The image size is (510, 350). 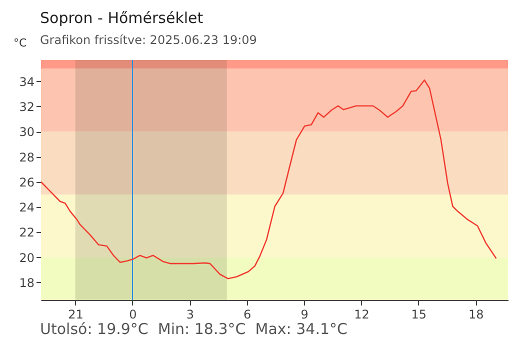 I want to click on y-tick-label: 28, so click(x=26, y=157).